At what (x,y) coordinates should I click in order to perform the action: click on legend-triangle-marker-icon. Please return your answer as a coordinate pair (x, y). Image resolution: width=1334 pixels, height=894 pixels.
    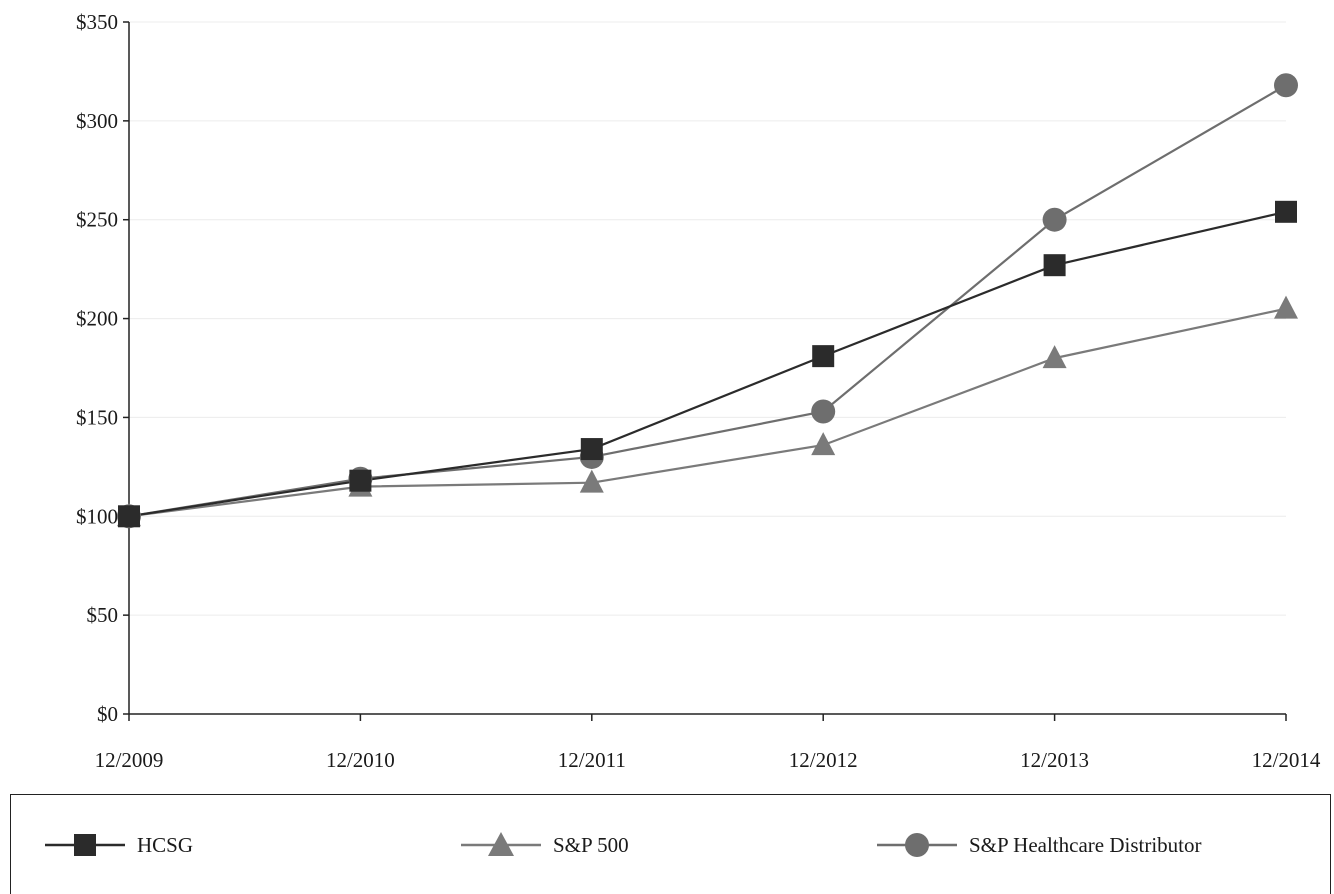
    Looking at the image, I should click on (501, 844).